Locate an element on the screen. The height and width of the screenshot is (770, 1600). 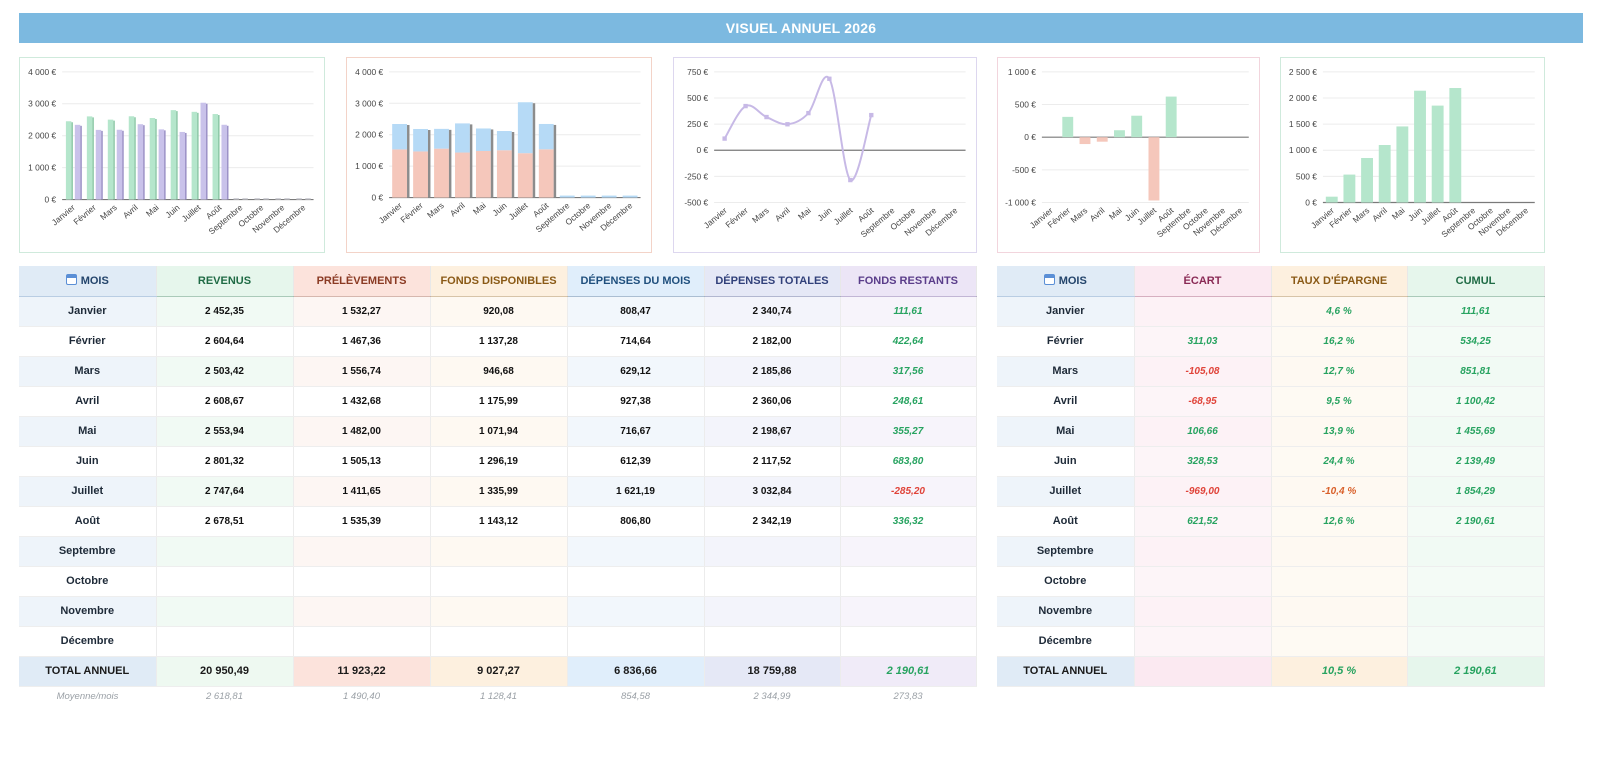
cell-cumulative: 2 139,49 is located at coordinates (1476, 461).